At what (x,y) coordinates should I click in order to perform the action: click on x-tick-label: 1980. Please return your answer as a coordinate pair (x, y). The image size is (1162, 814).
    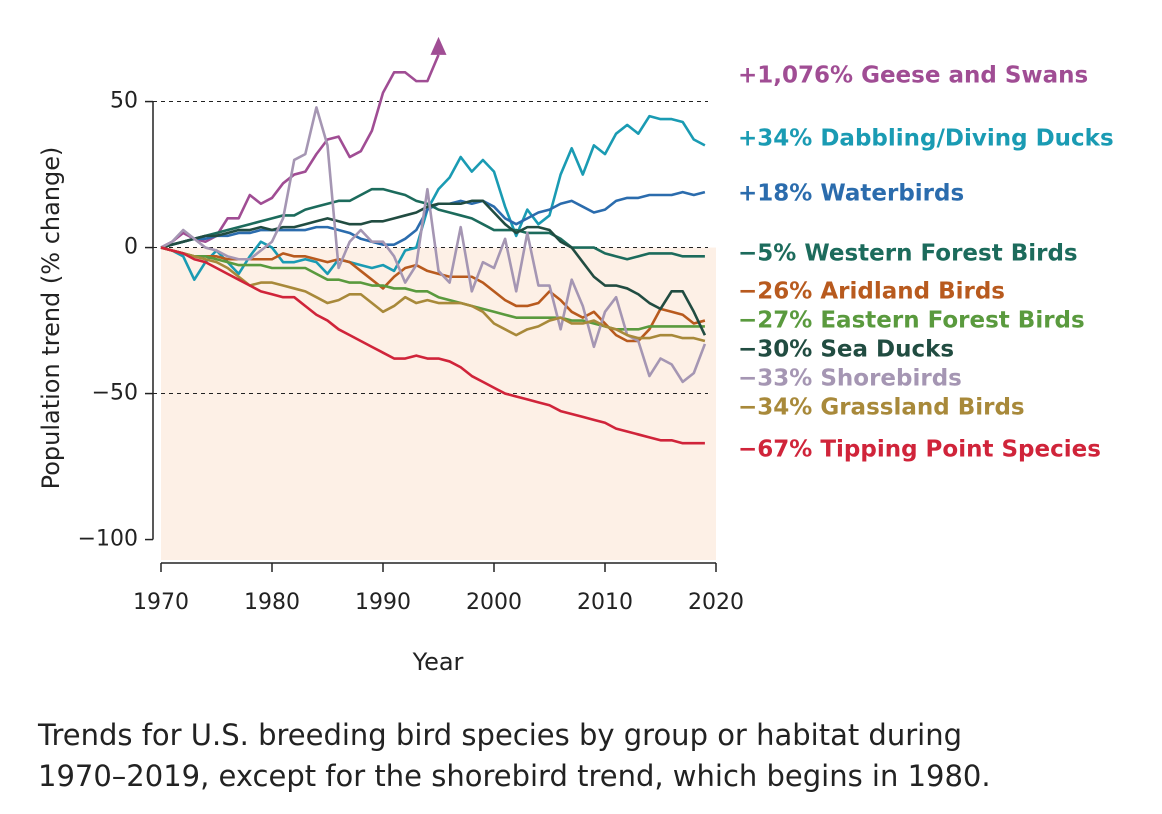
    Looking at the image, I should click on (272, 602).